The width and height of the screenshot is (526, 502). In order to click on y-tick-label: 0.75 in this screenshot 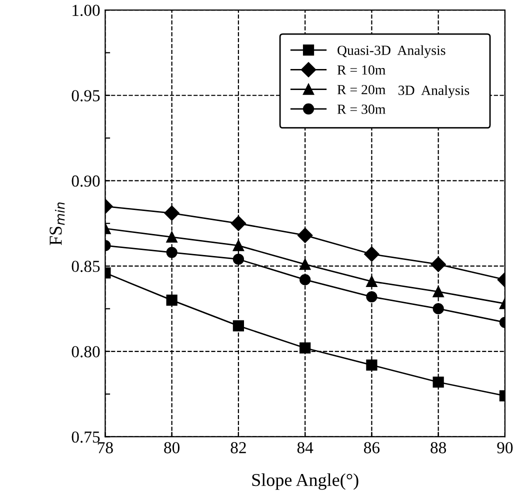, I will do `click(86, 437)`.